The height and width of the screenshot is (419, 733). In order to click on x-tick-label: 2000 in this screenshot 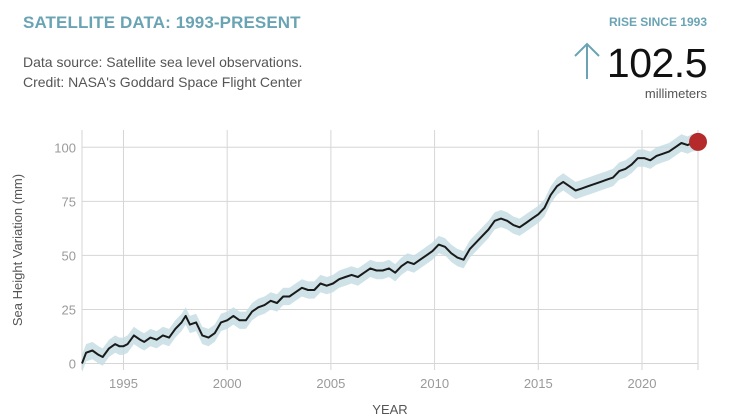, I will do `click(227, 383)`.